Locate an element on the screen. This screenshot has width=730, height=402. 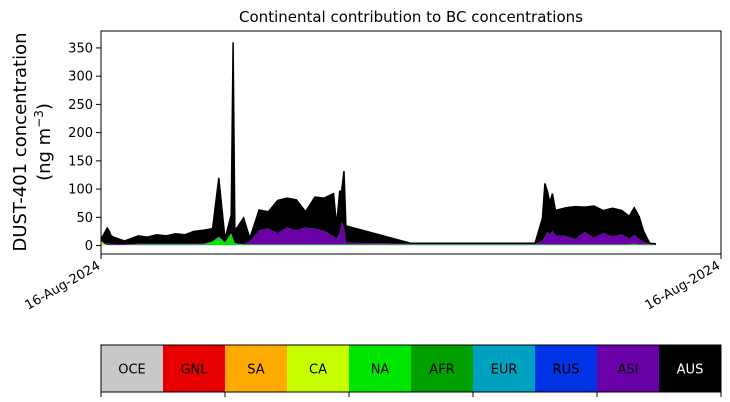
legend-label-aus: AUS is located at coordinates (690, 370).